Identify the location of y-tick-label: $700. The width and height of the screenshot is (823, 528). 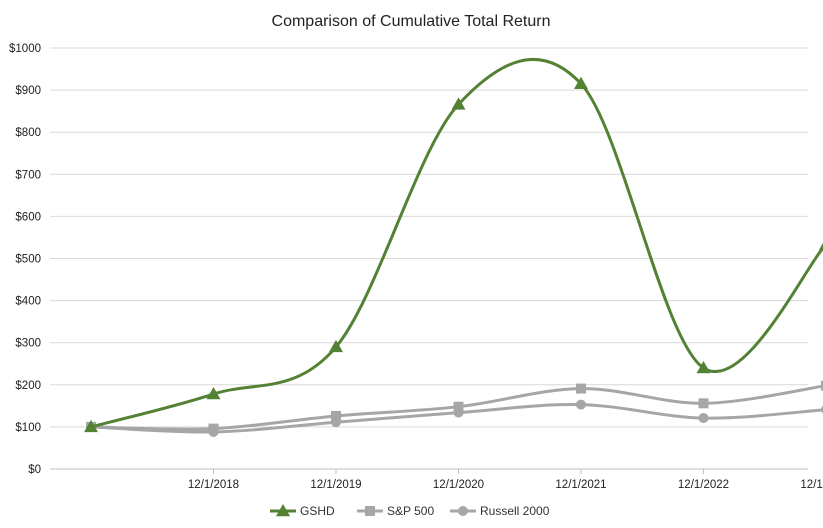
(28, 175).